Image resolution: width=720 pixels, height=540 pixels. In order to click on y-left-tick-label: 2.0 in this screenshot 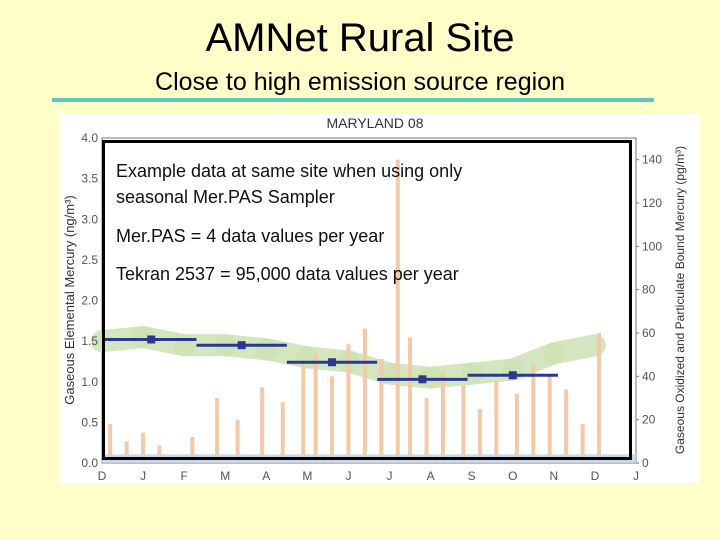, I will do `click(89, 301)`.